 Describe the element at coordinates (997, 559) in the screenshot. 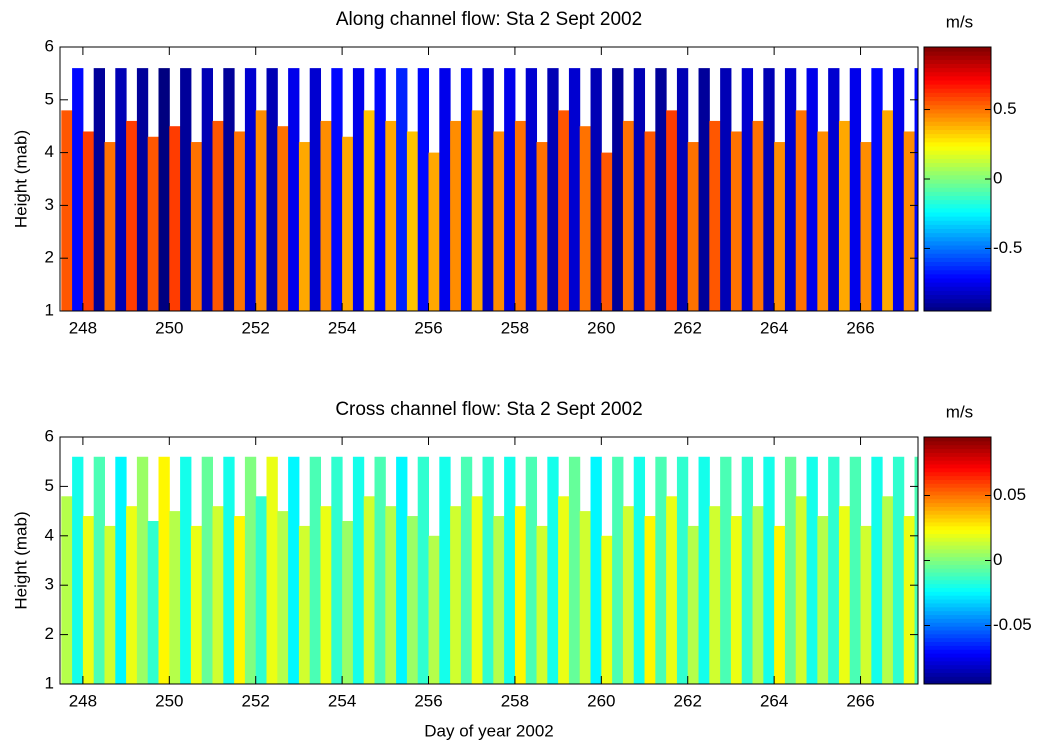

I see `colorbar-tick-label: 0` at that location.